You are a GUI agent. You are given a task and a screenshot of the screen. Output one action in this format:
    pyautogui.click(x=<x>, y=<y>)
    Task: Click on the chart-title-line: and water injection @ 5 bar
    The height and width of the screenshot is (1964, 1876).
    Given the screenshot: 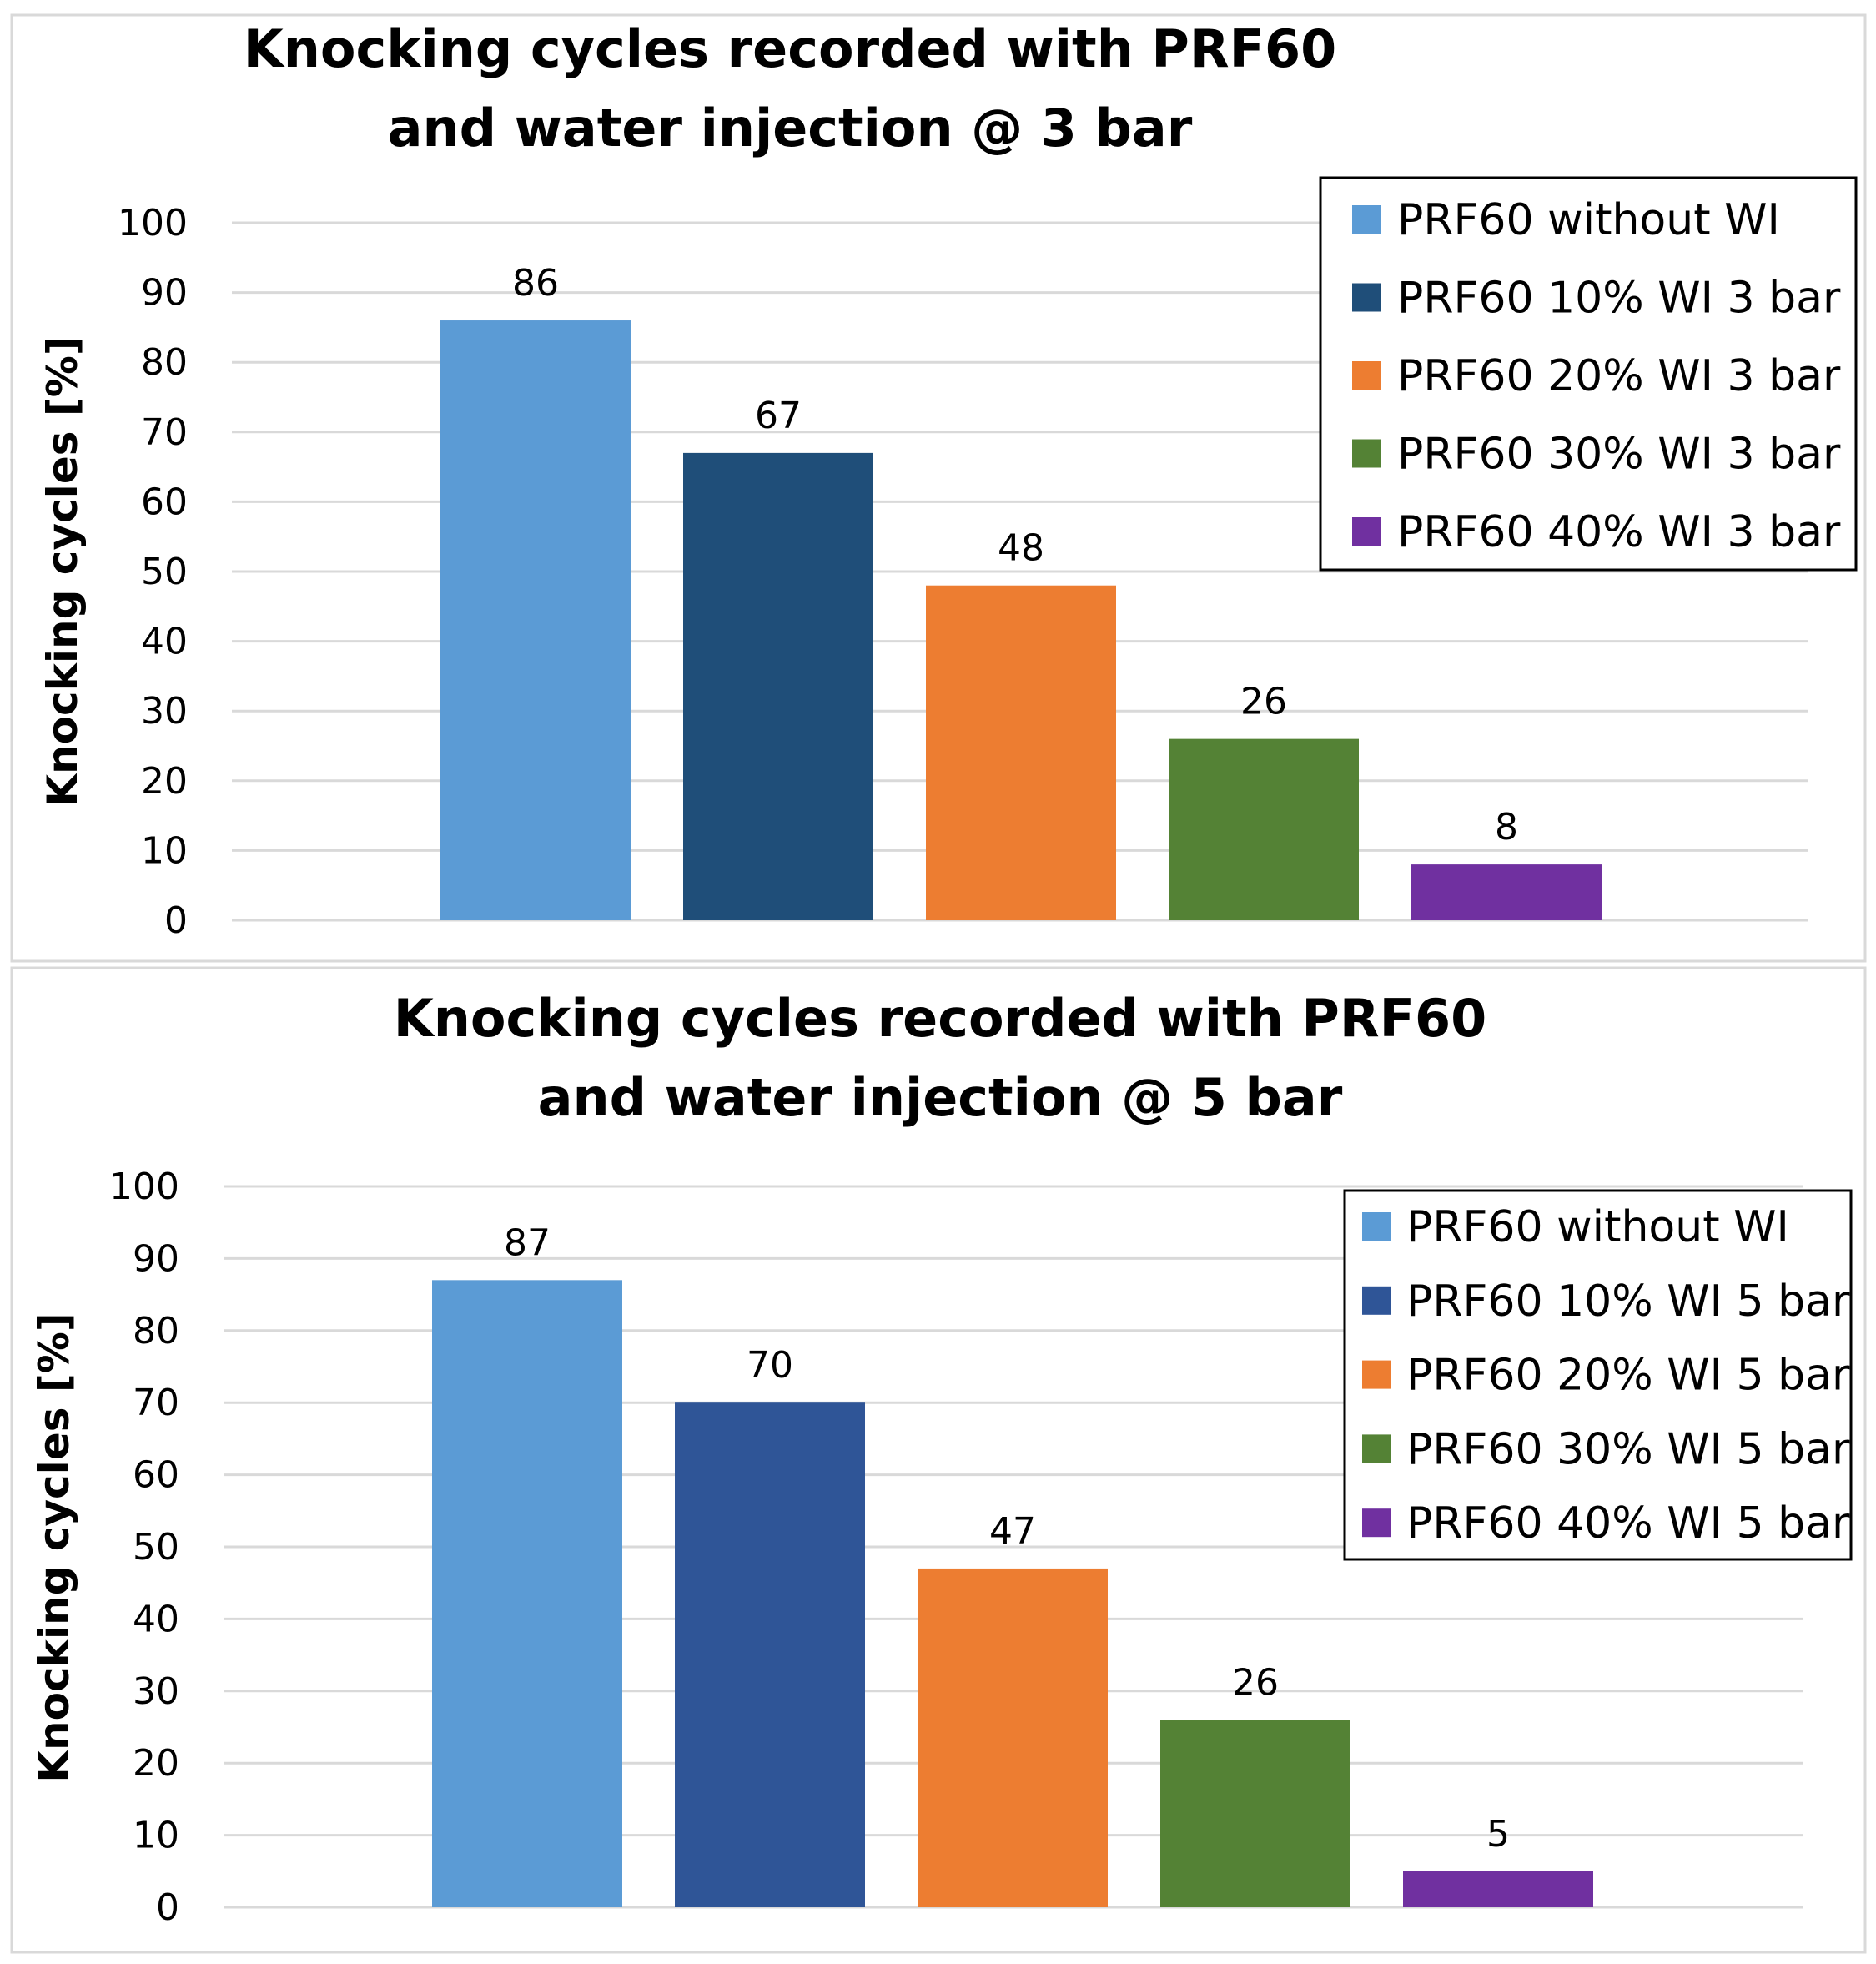 What is the action you would take?
    pyautogui.click(x=940, y=1097)
    